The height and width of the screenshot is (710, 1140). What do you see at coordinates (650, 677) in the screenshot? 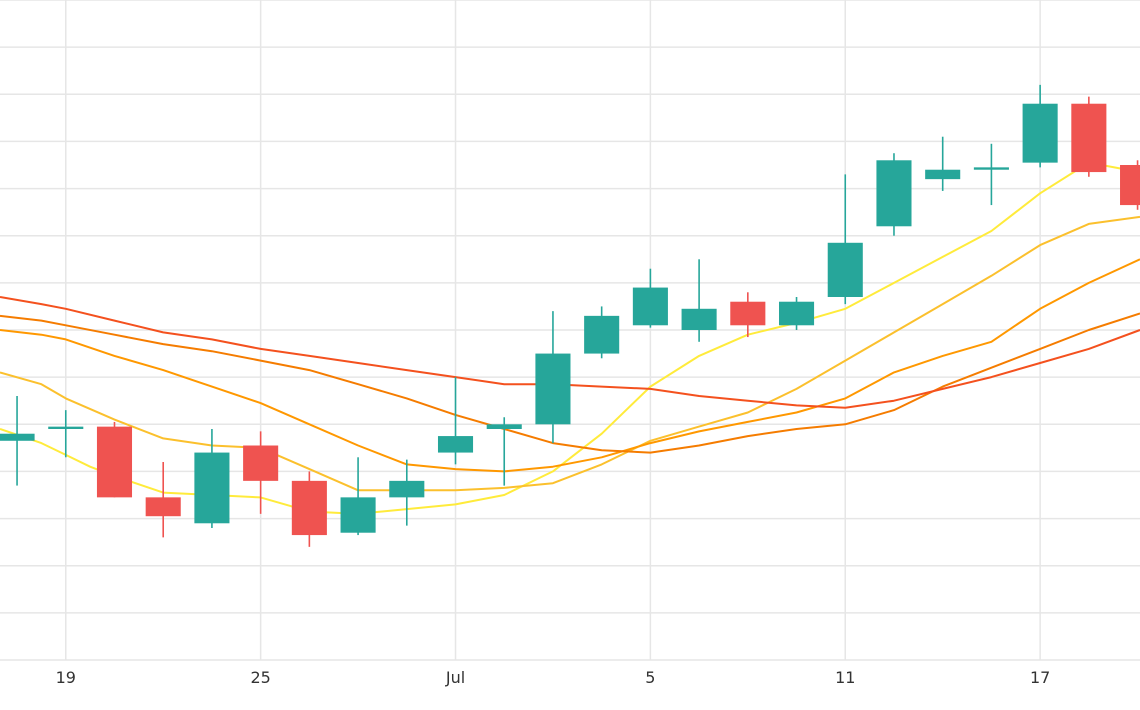
I see `x-tick-label: 5` at bounding box center [650, 677].